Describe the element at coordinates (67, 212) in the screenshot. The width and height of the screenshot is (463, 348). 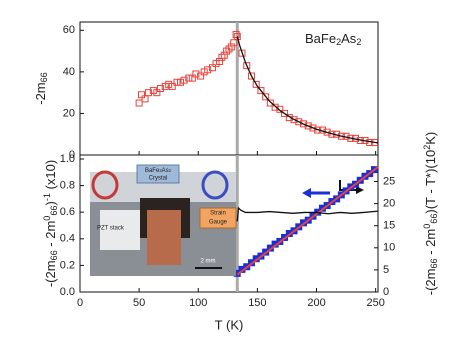
I see `y-tick-label: 0.6` at that location.